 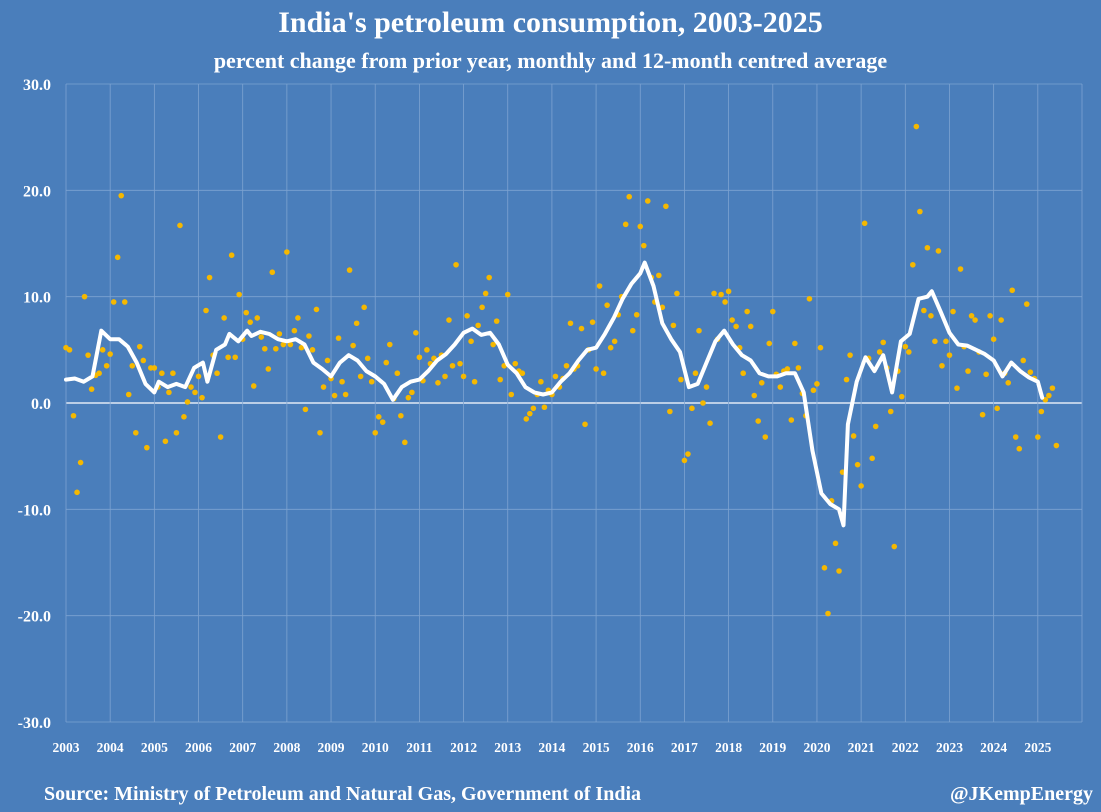 What do you see at coordinates (507, 747) in the screenshot?
I see `x-tick-label: 2013` at bounding box center [507, 747].